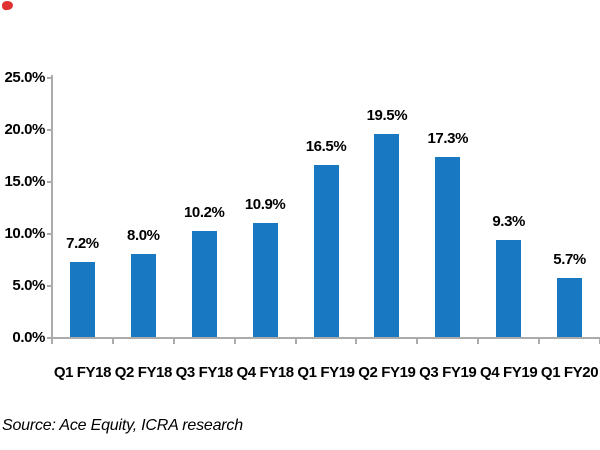 This screenshot has width=600, height=450. Describe the element at coordinates (508, 222) in the screenshot. I see `bar-value-label: 9.3%` at that location.